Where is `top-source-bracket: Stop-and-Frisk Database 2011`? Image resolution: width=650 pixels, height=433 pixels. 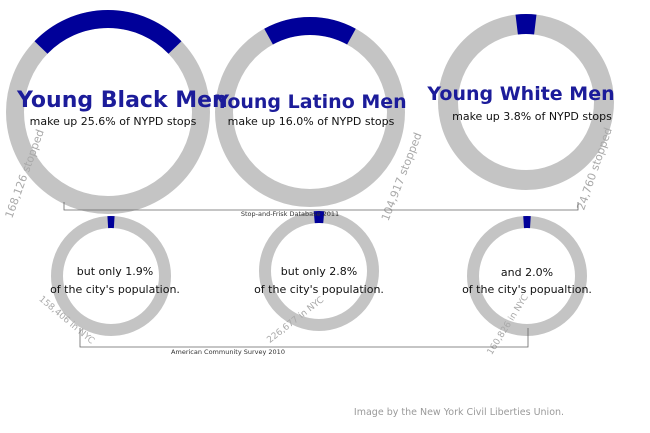
top-source-bracket: Stop-and-Frisk Database 2011 is located at coordinates (321, 210).